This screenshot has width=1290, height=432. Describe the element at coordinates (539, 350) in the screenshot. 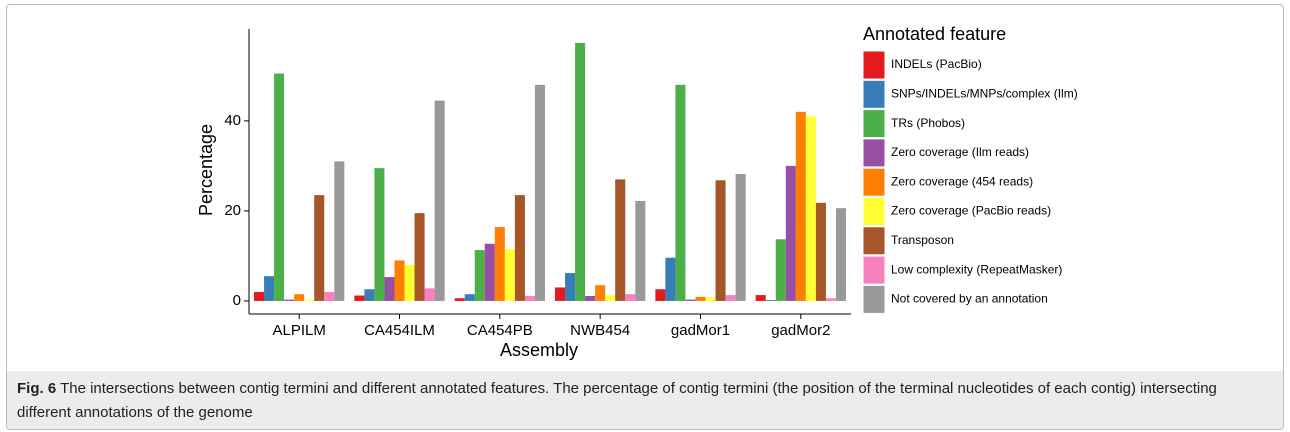

I see `x-axis-label: Assembly` at that location.